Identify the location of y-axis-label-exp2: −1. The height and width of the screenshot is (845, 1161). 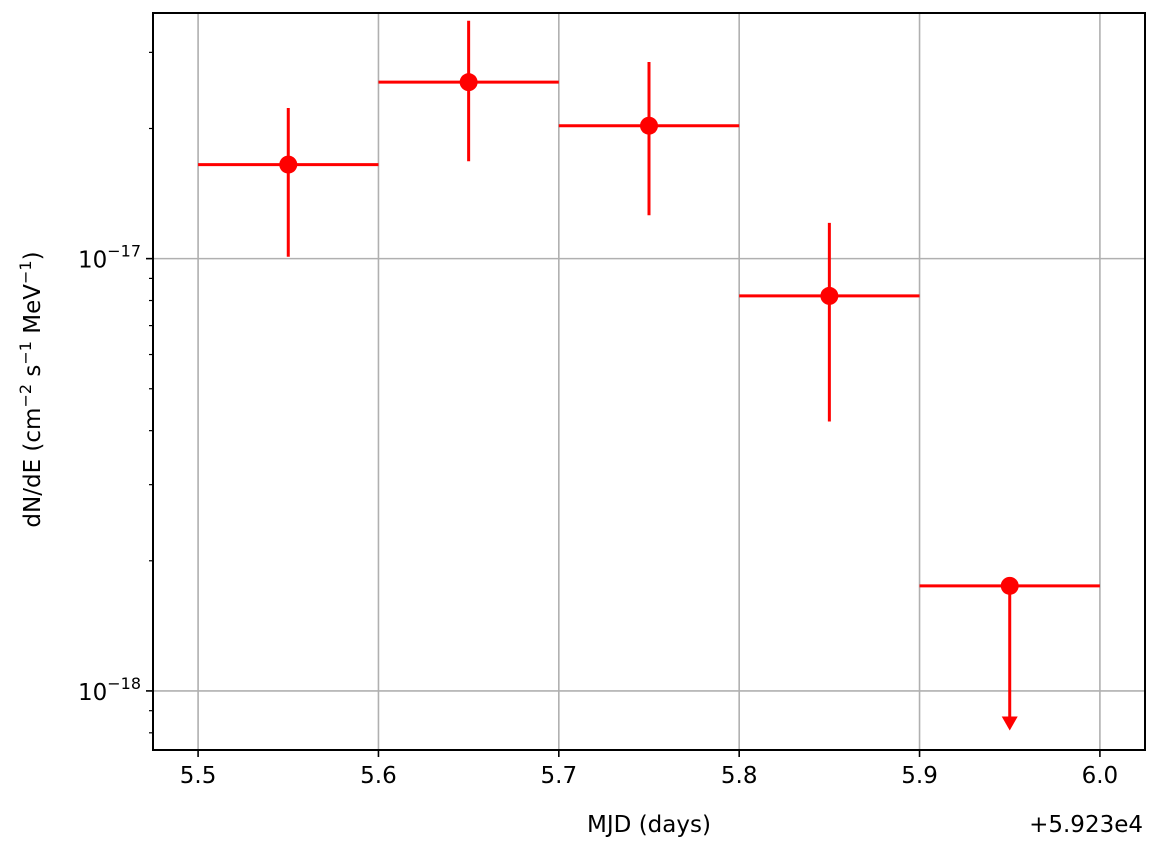
(25, 353).